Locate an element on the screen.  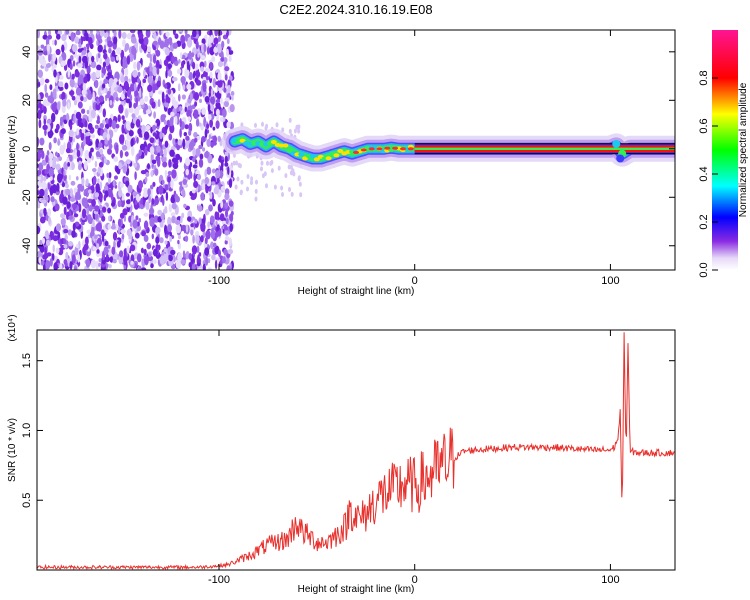
colorbar-tick-label: 0.0 is located at coordinates (704, 269).